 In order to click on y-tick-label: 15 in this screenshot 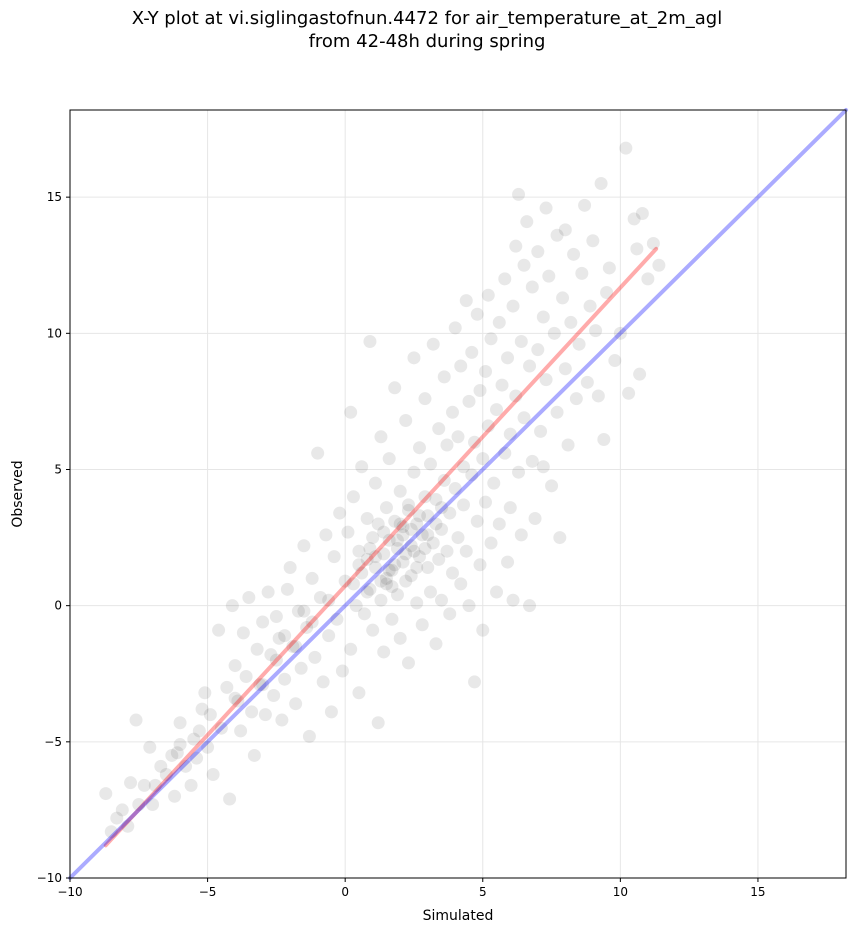, I will do `click(54, 197)`.